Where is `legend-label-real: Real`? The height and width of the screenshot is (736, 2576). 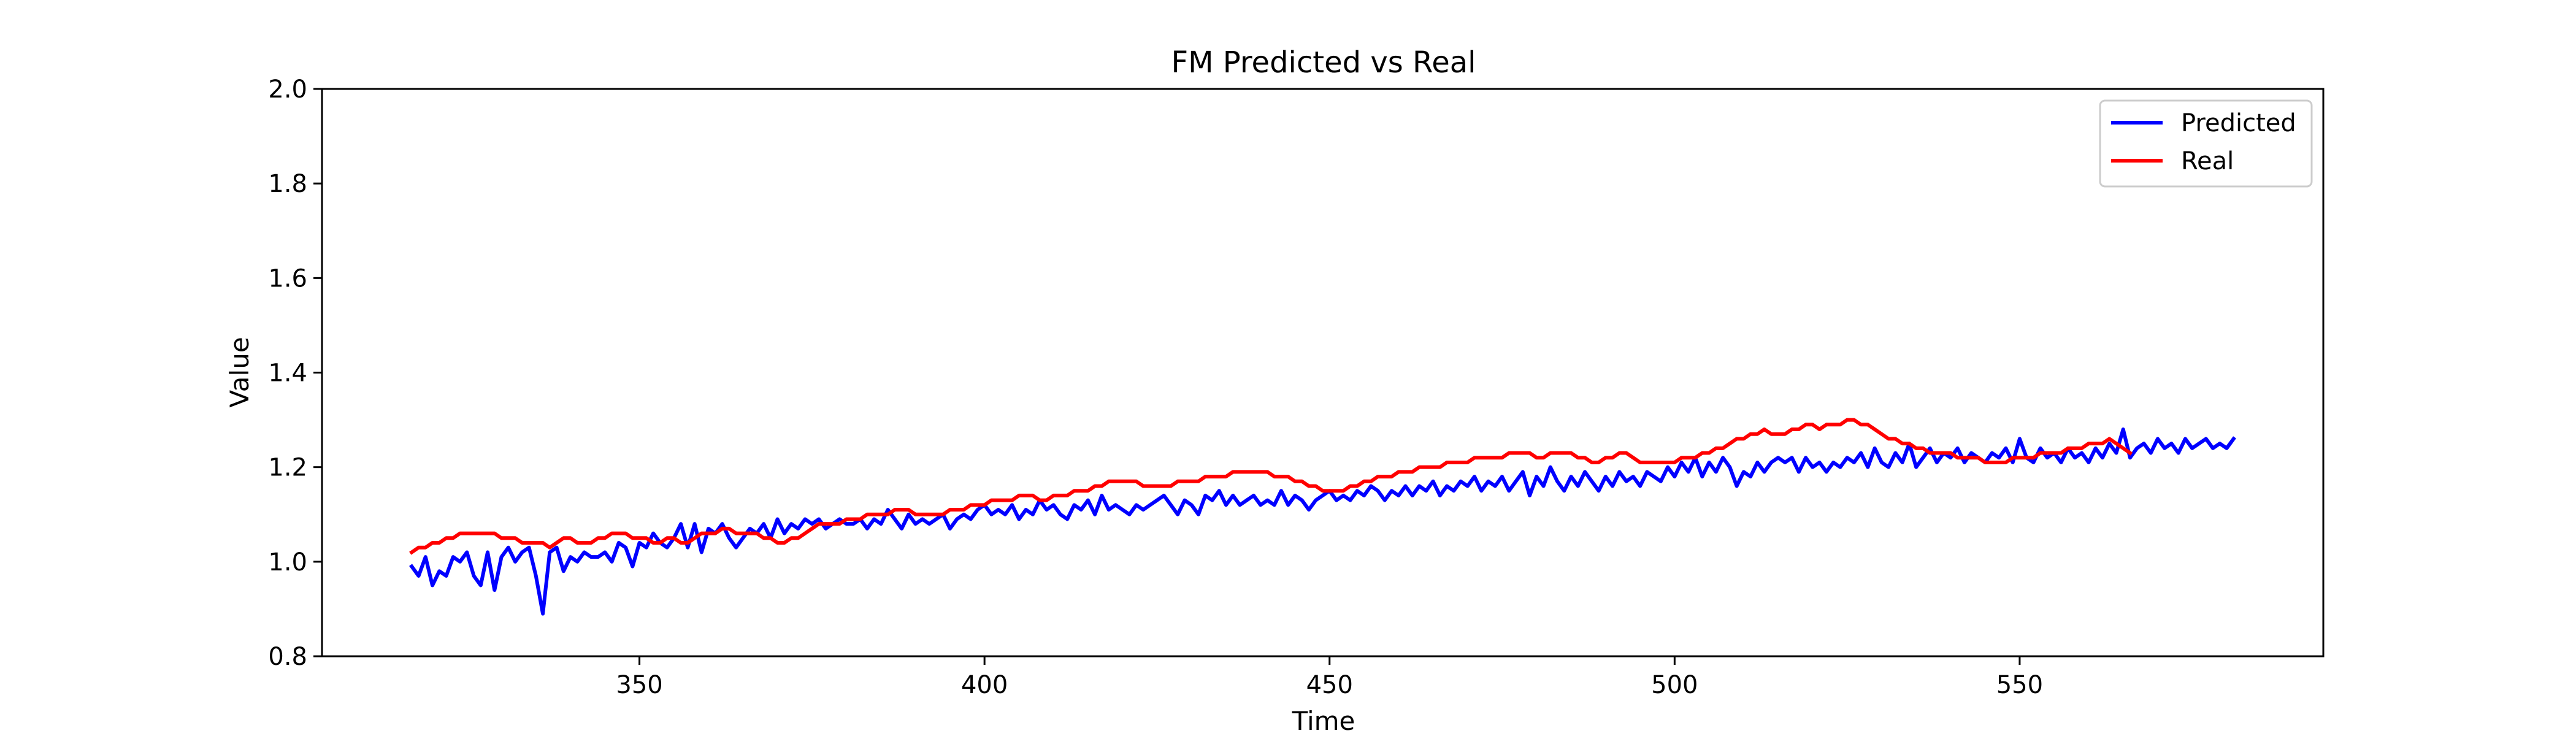
legend-label-real: Real is located at coordinates (2207, 161).